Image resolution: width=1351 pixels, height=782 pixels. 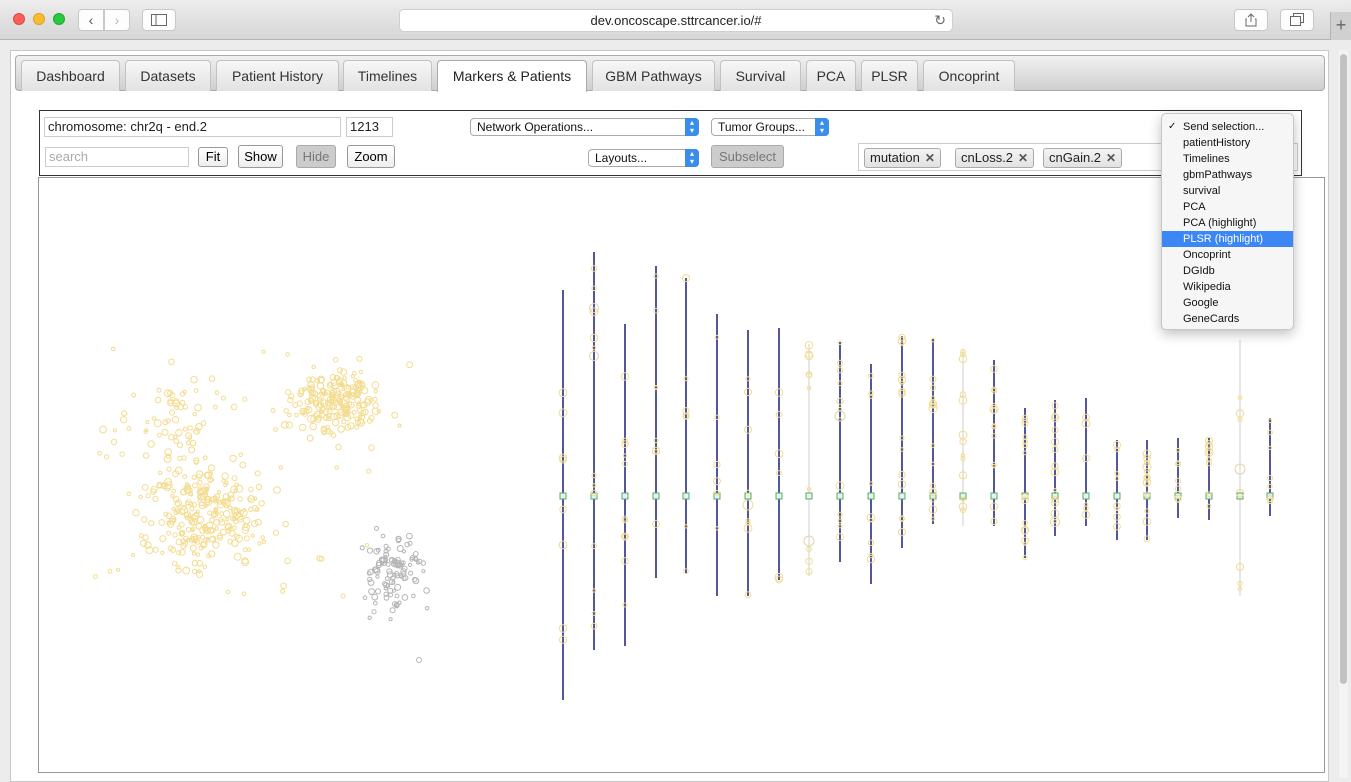 I want to click on address-bar: dev.oncoscape.sttrcancer.io/# ↻, so click(x=676, y=20).